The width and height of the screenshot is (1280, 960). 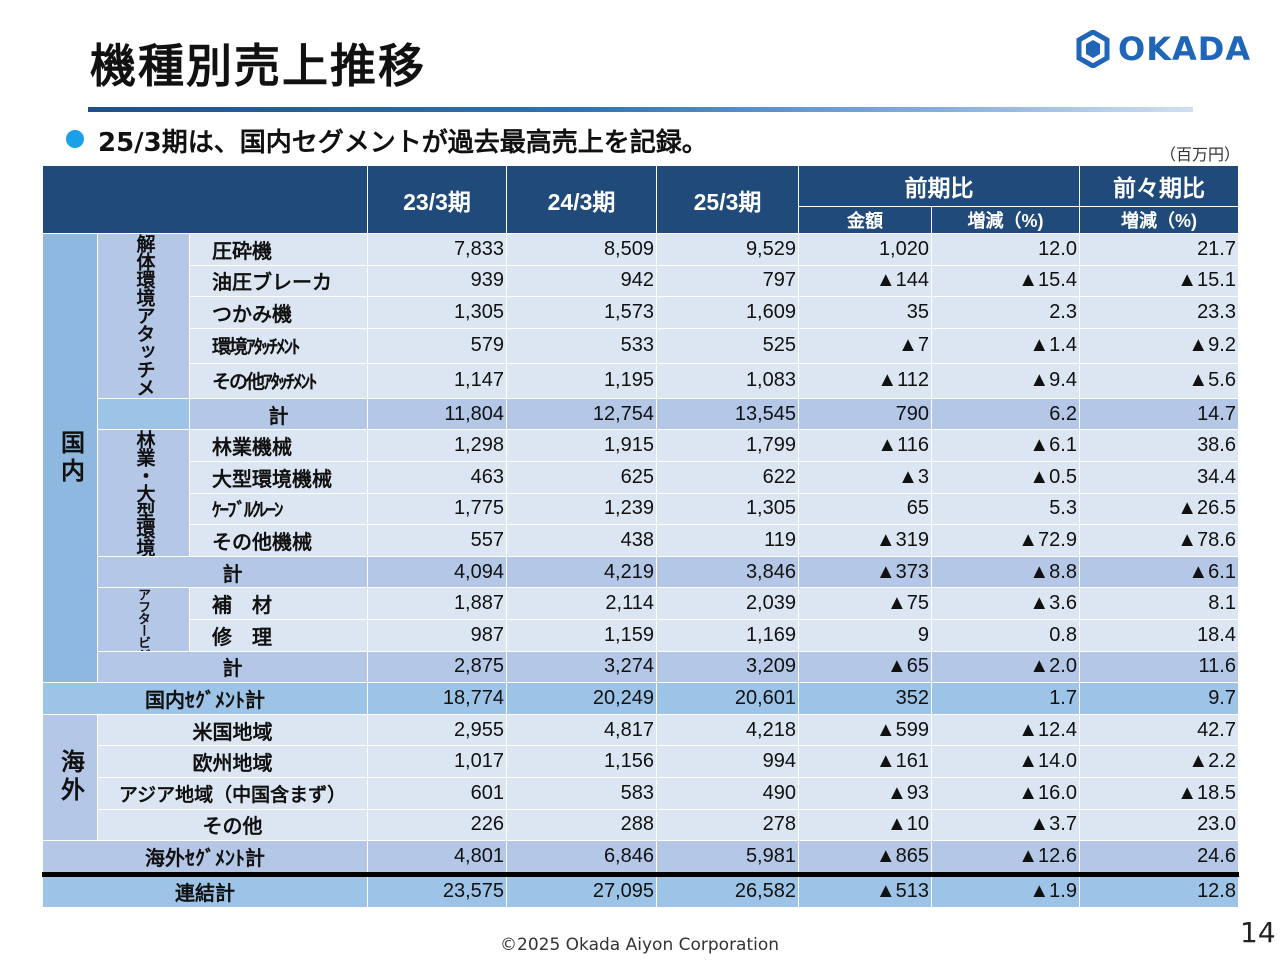 What do you see at coordinates (727, 857) in the screenshot?
I see `value-cell: 5,981` at bounding box center [727, 857].